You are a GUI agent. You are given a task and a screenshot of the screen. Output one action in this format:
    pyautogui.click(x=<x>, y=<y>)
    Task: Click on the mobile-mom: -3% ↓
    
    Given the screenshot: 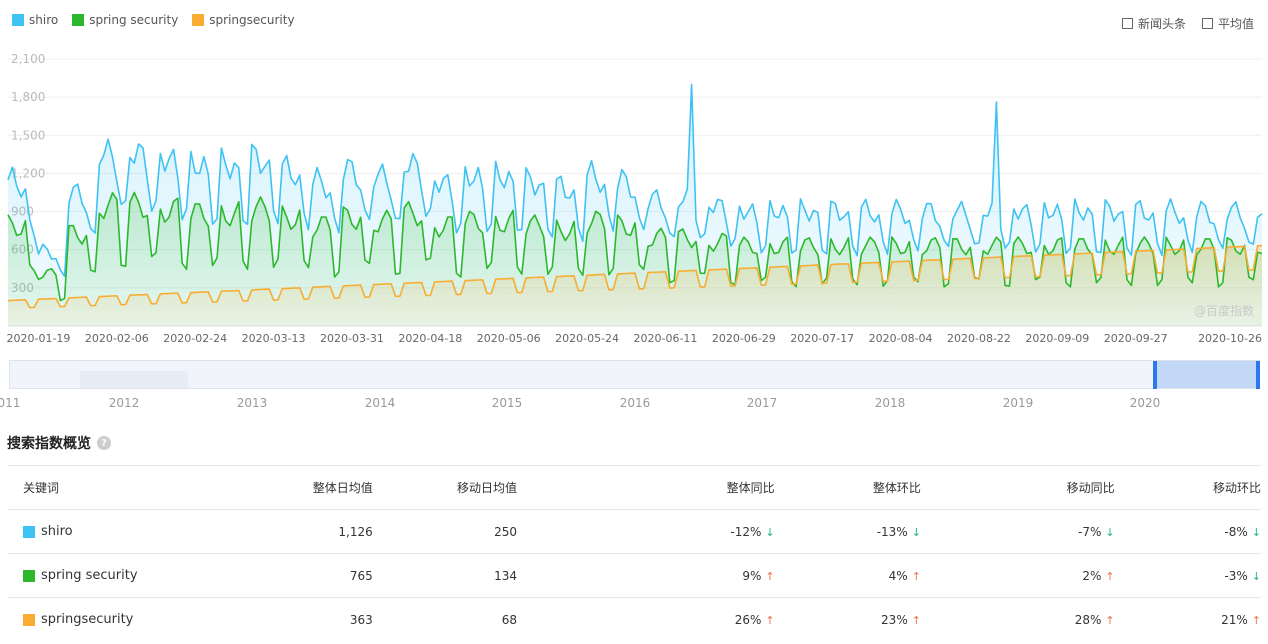 What is the action you would take?
    pyautogui.click(x=1187, y=575)
    